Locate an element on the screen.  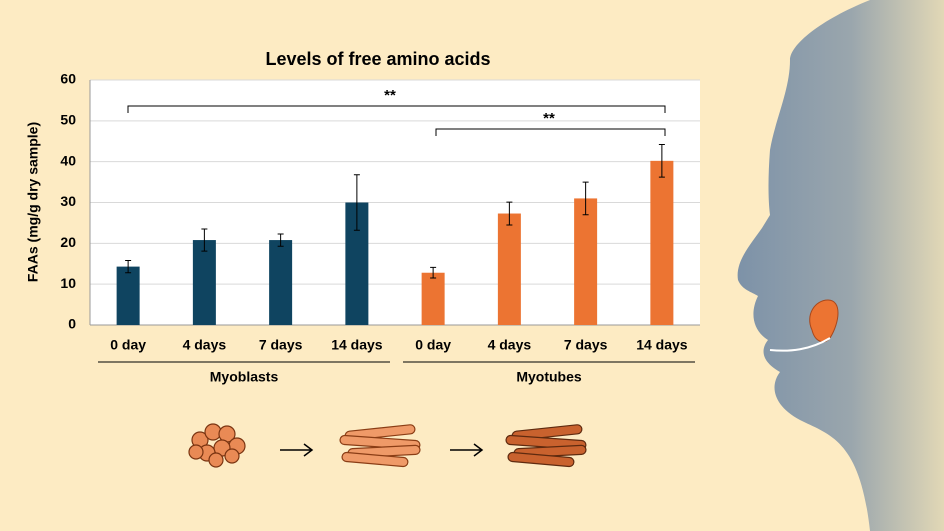
y-tick-label: 20 is located at coordinates (68, 242).